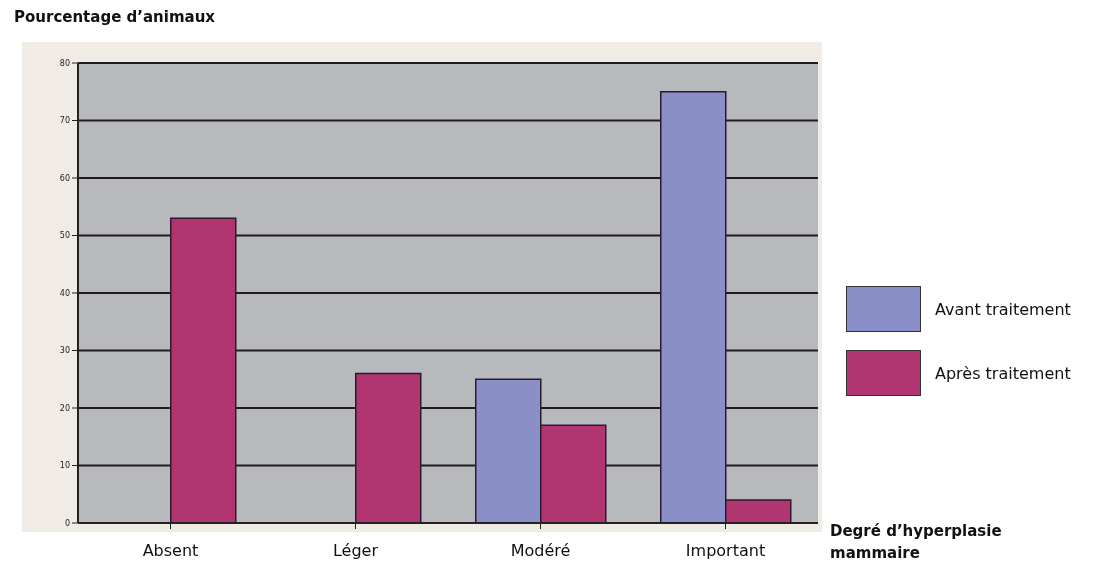 The height and width of the screenshot is (573, 1116). What do you see at coordinates (64, 466) in the screenshot?
I see `y-tick-label: 10` at bounding box center [64, 466].